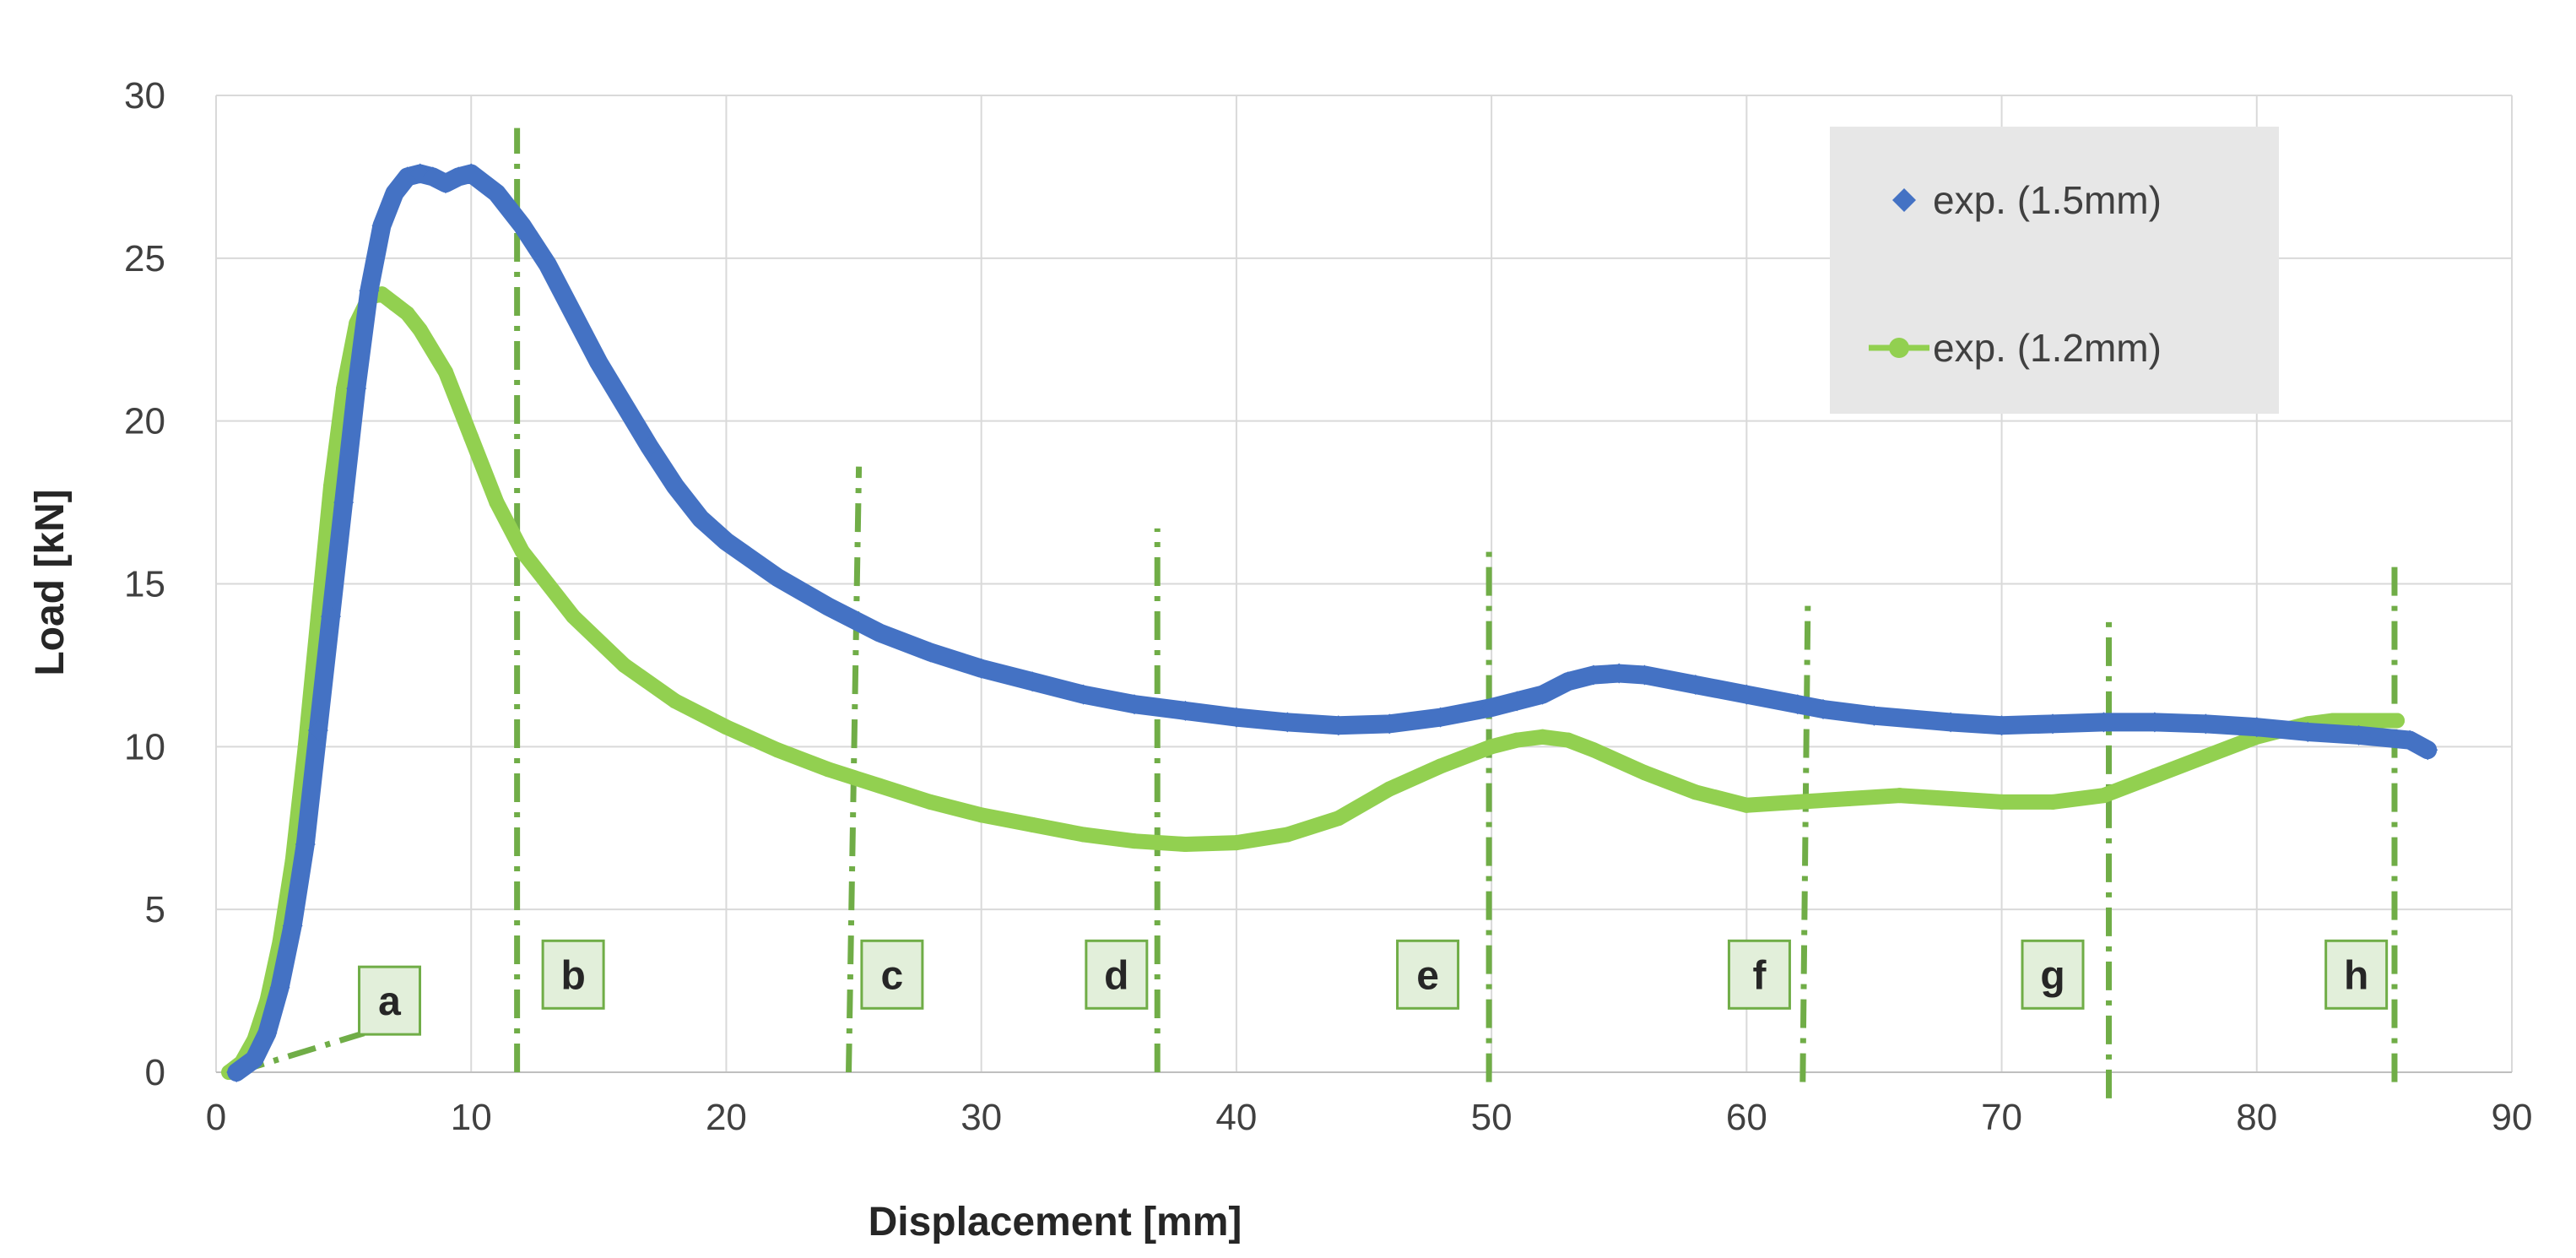 Image resolution: width=2576 pixels, height=1258 pixels. I want to click on stage-label-text: a, so click(389, 1001).